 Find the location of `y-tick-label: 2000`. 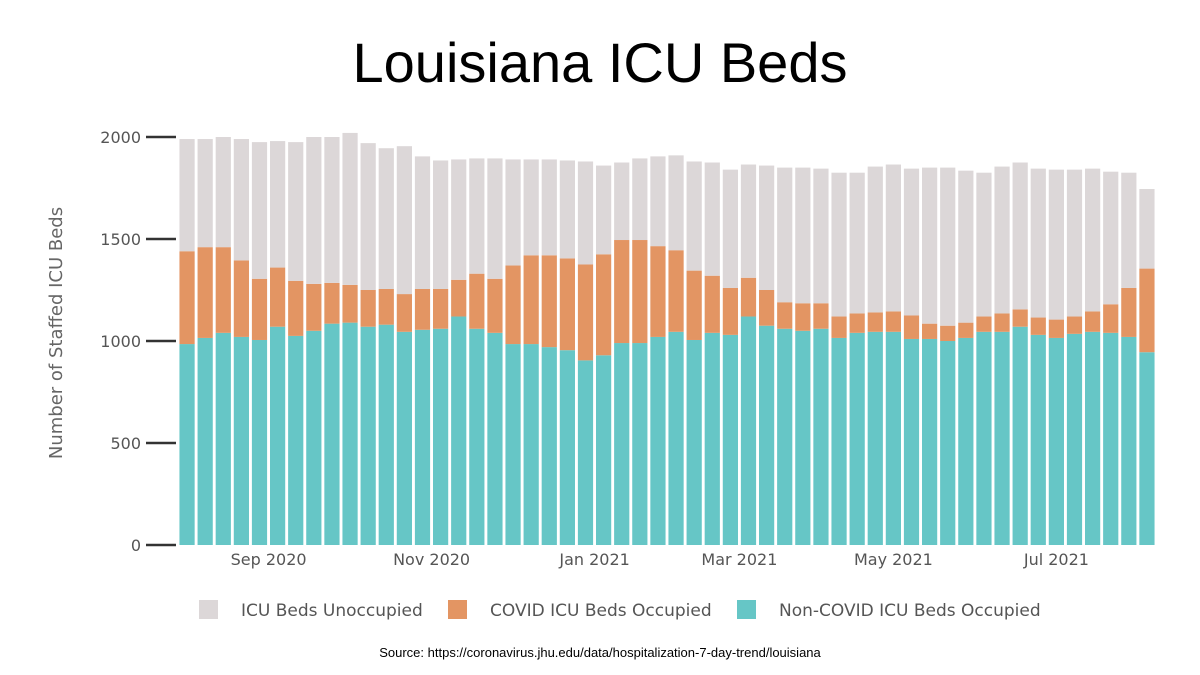

y-tick-label: 2000 is located at coordinates (120, 137).